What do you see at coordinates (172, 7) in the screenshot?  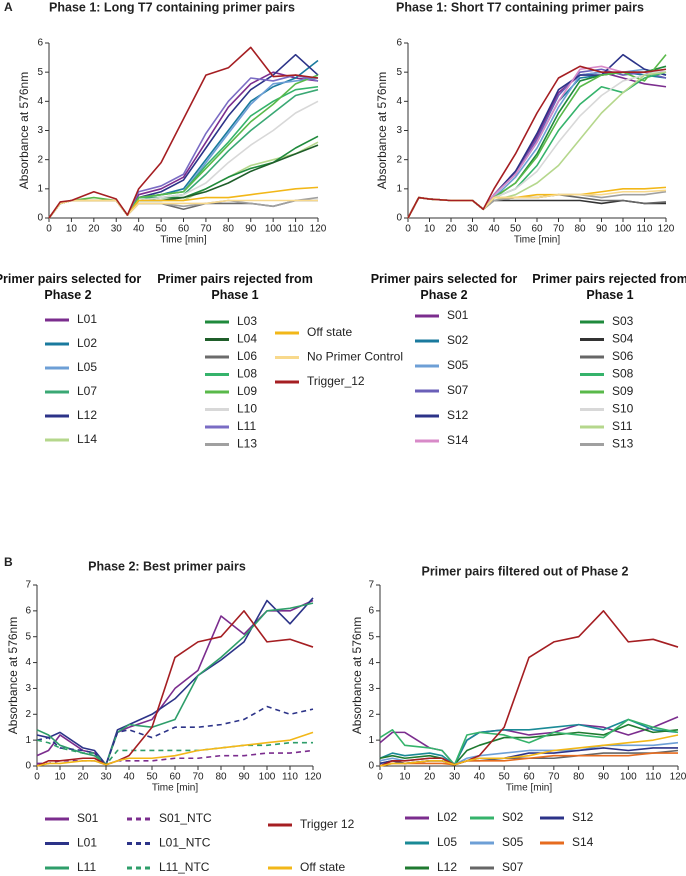 I see `chart-title: Phase 1: Long T7 containing primer pairs` at bounding box center [172, 7].